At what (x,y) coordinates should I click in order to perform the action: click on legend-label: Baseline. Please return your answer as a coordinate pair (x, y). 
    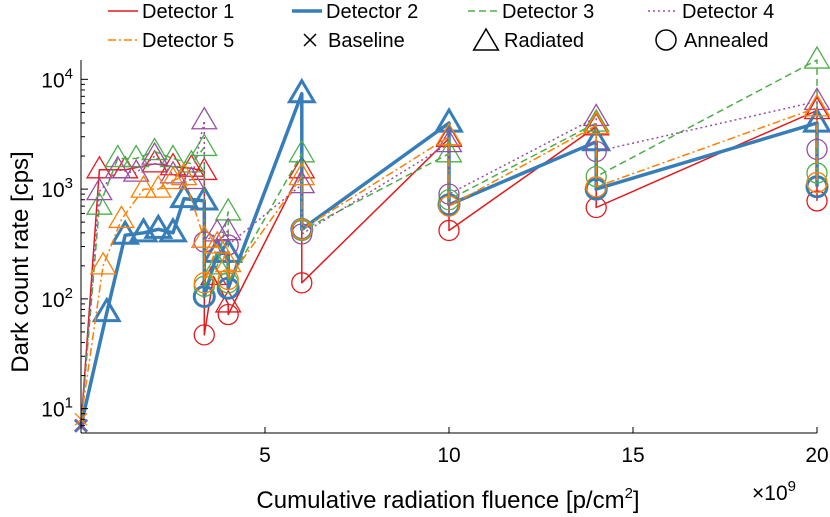
    Looking at the image, I should click on (366, 41).